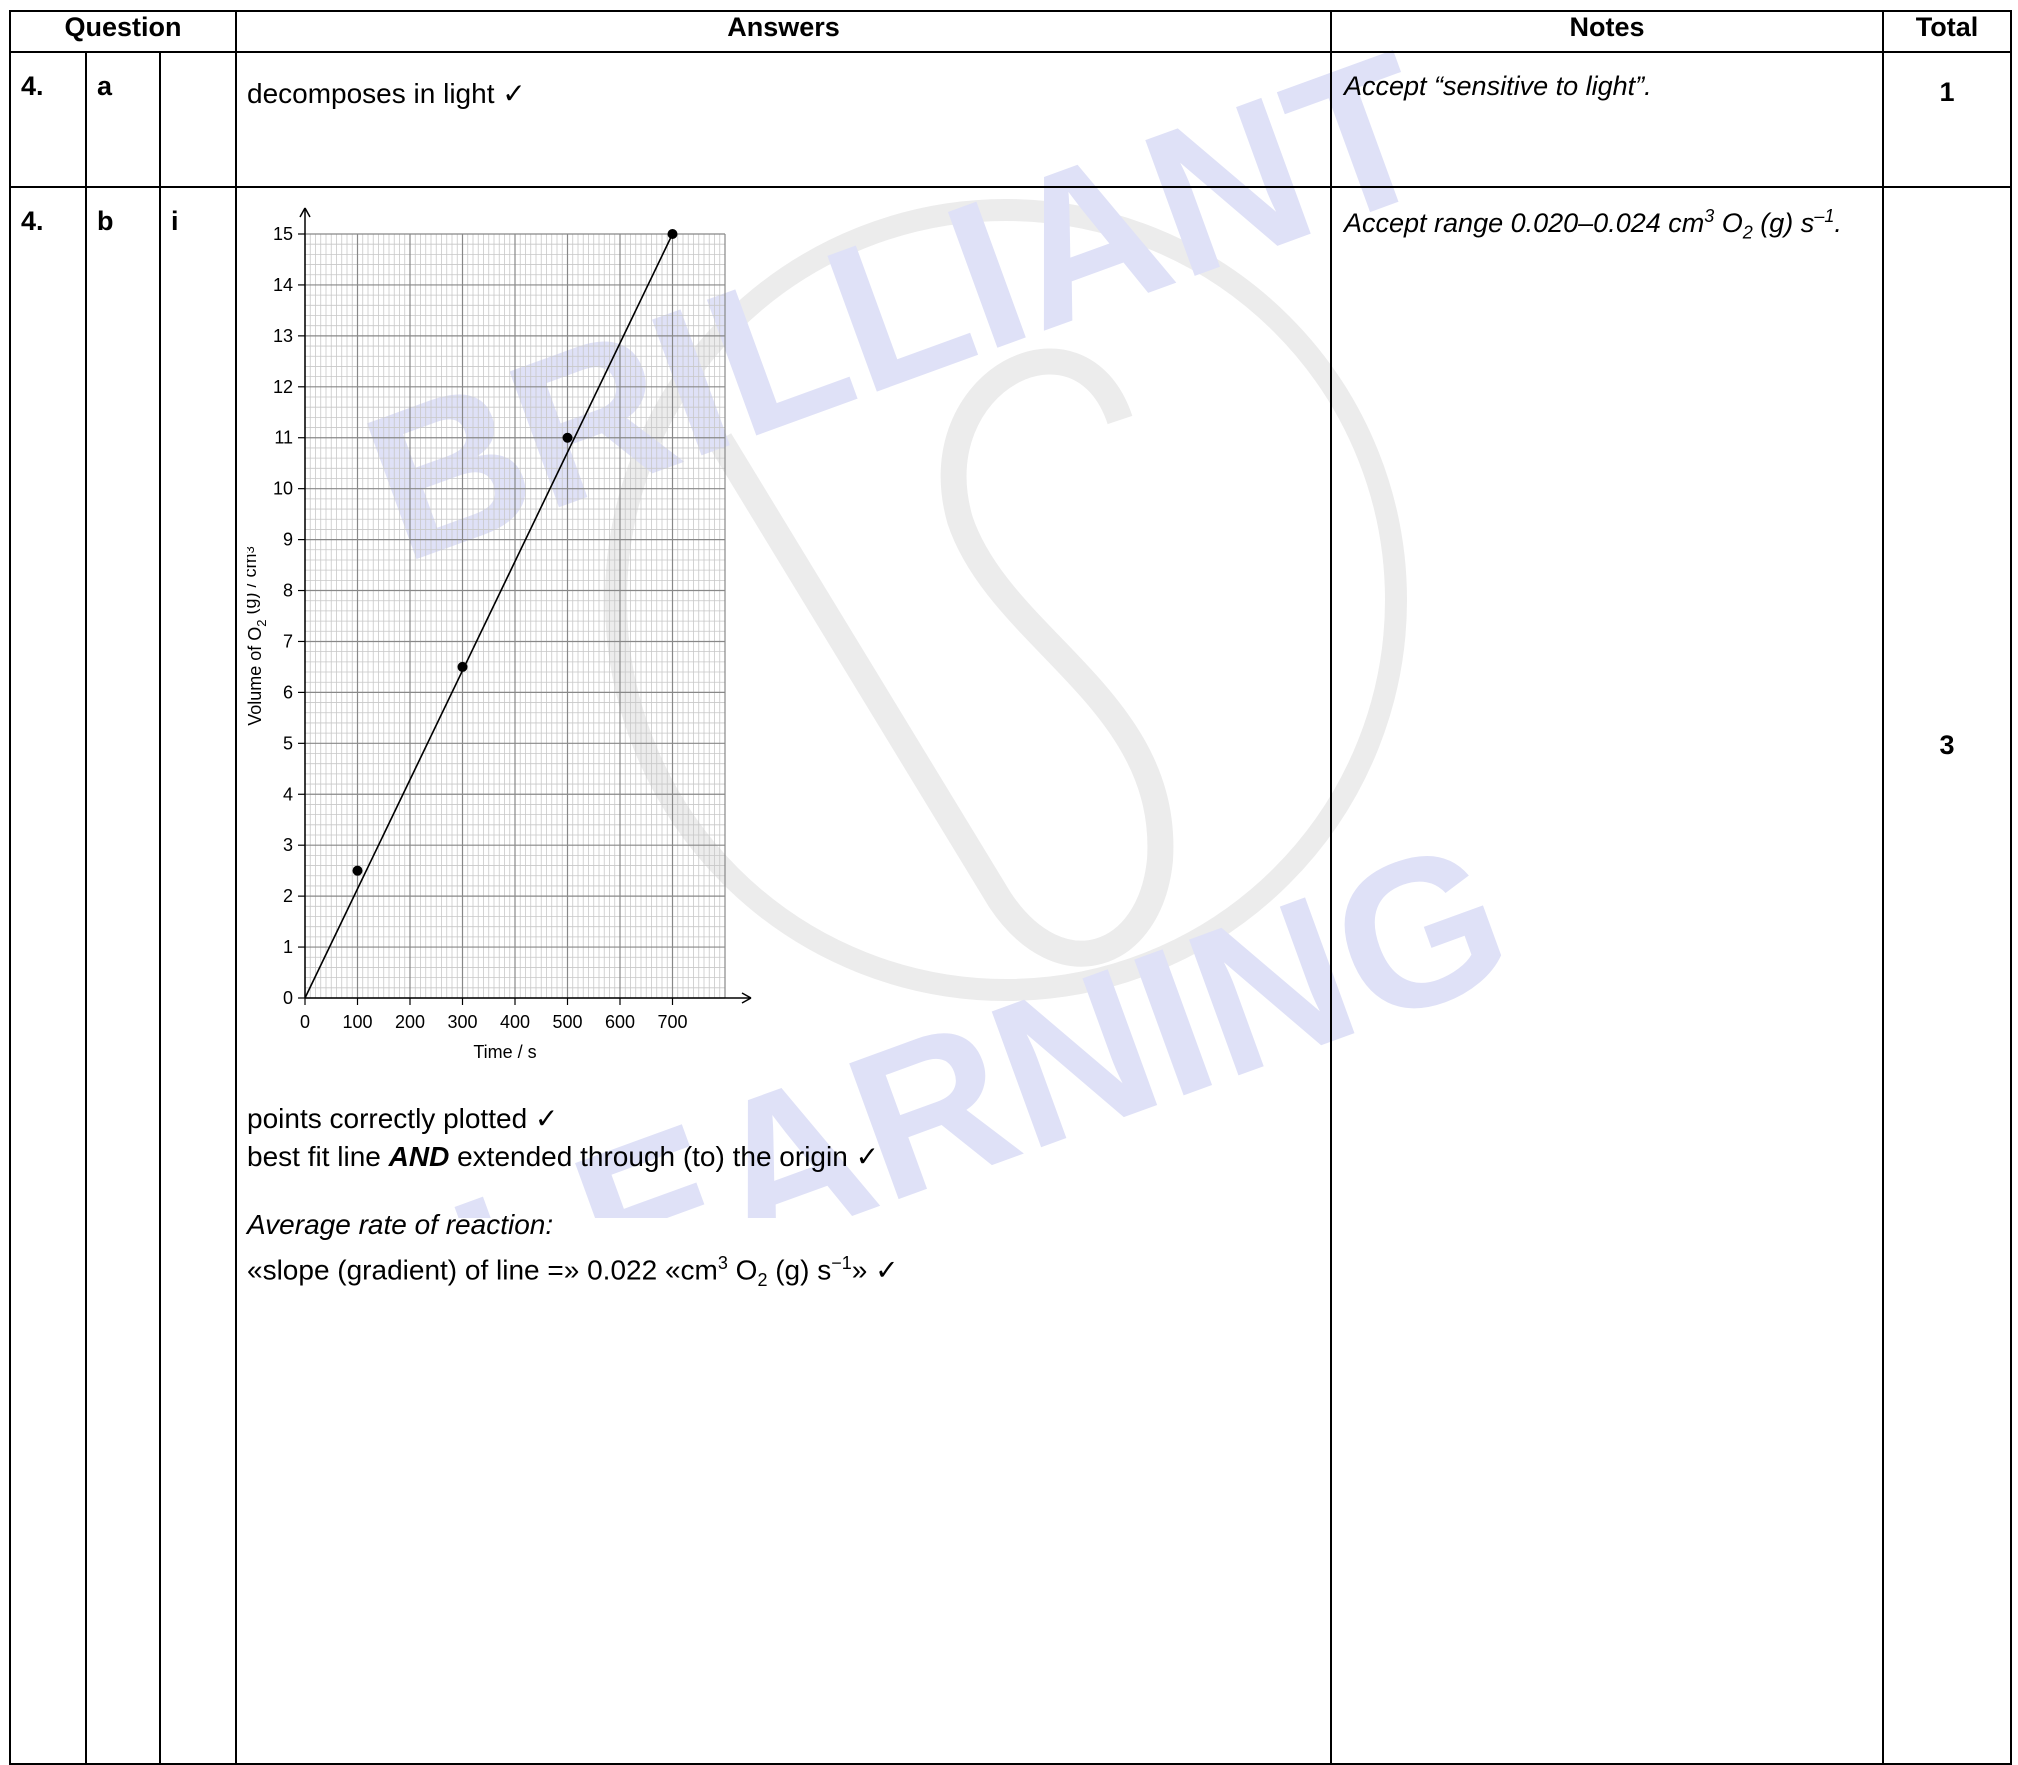 The width and height of the screenshot is (2018, 1765). I want to click on slope-end: » ✓, so click(875, 1270).